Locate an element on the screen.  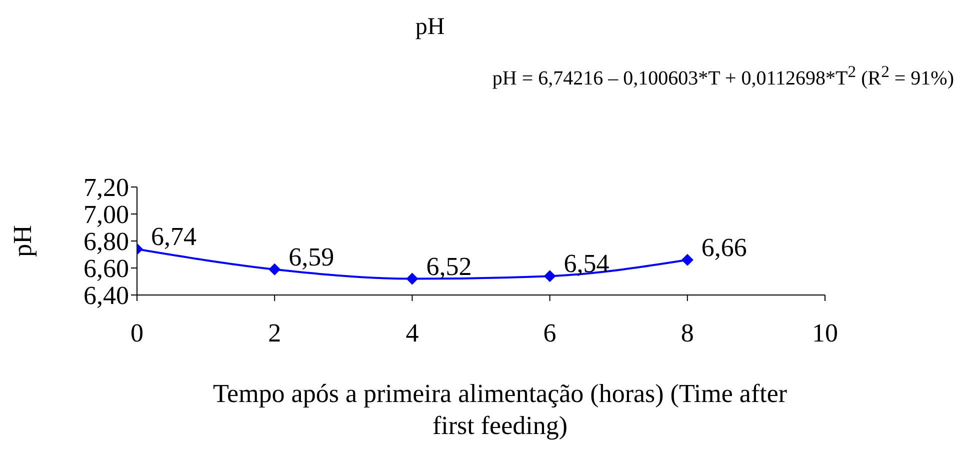
data-label: 6,52 is located at coordinates (449, 266).